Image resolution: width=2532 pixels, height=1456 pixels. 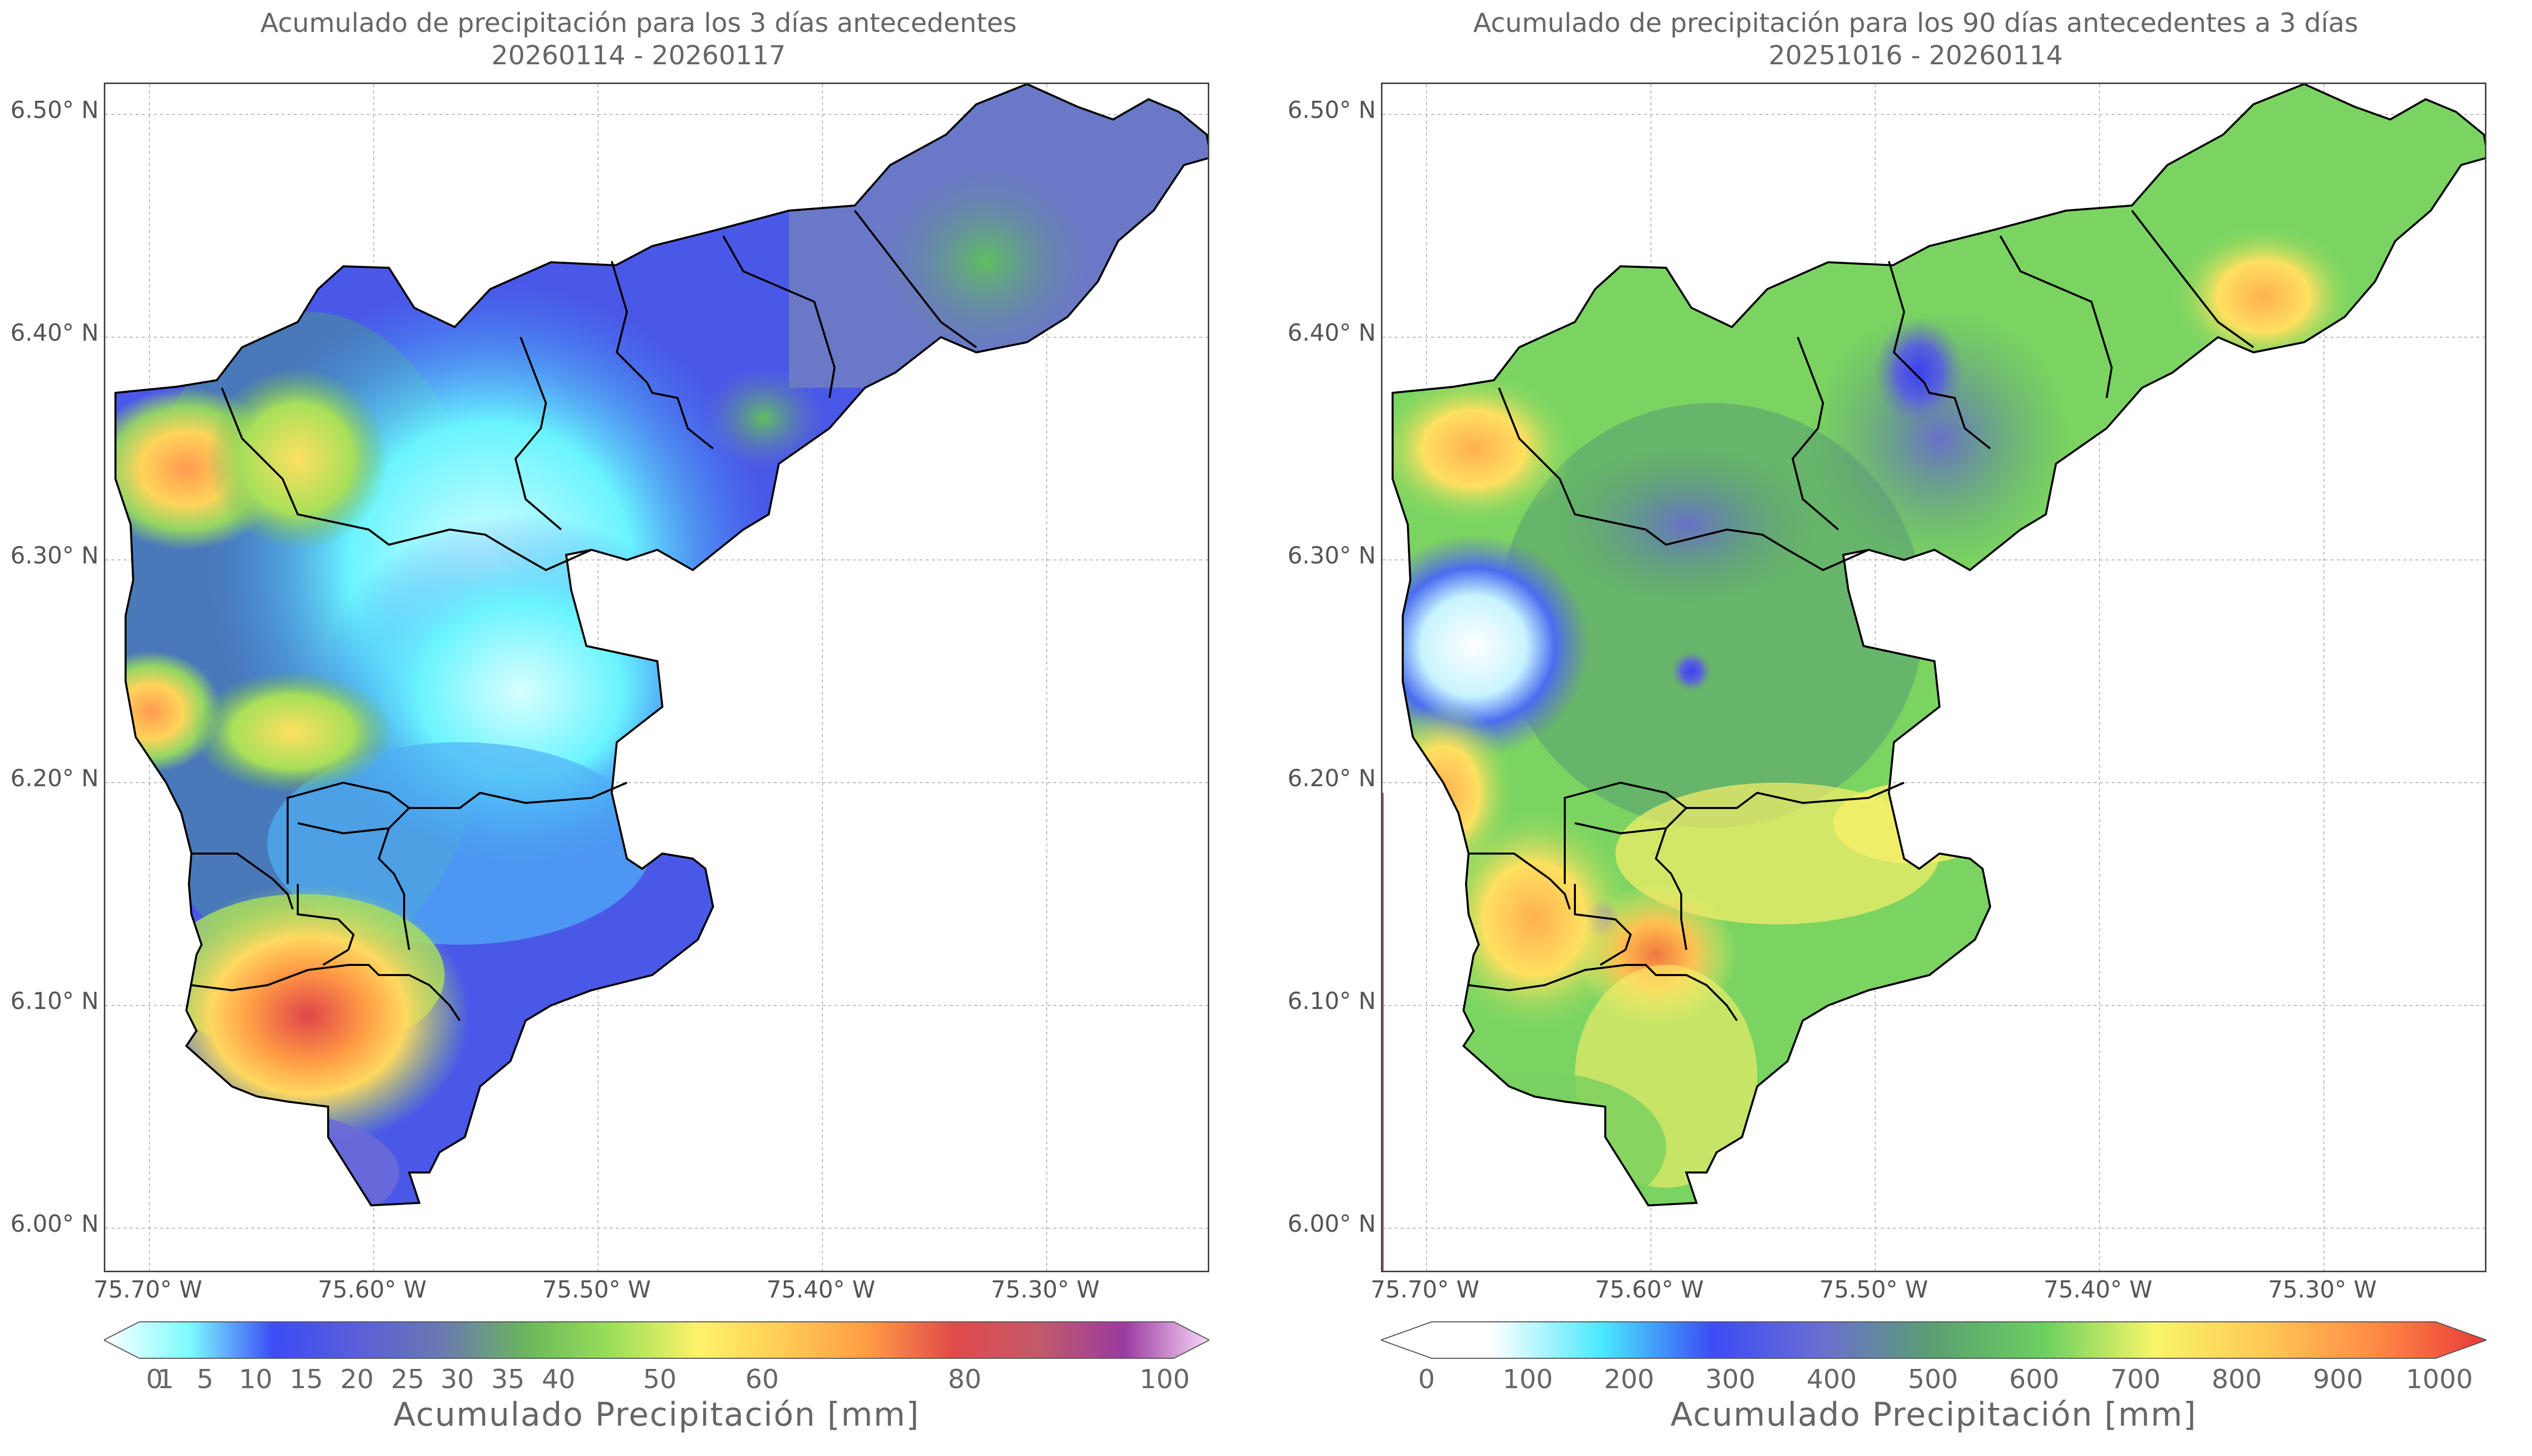 I want to click on colorbar-tick: 300, so click(x=1730, y=1379).